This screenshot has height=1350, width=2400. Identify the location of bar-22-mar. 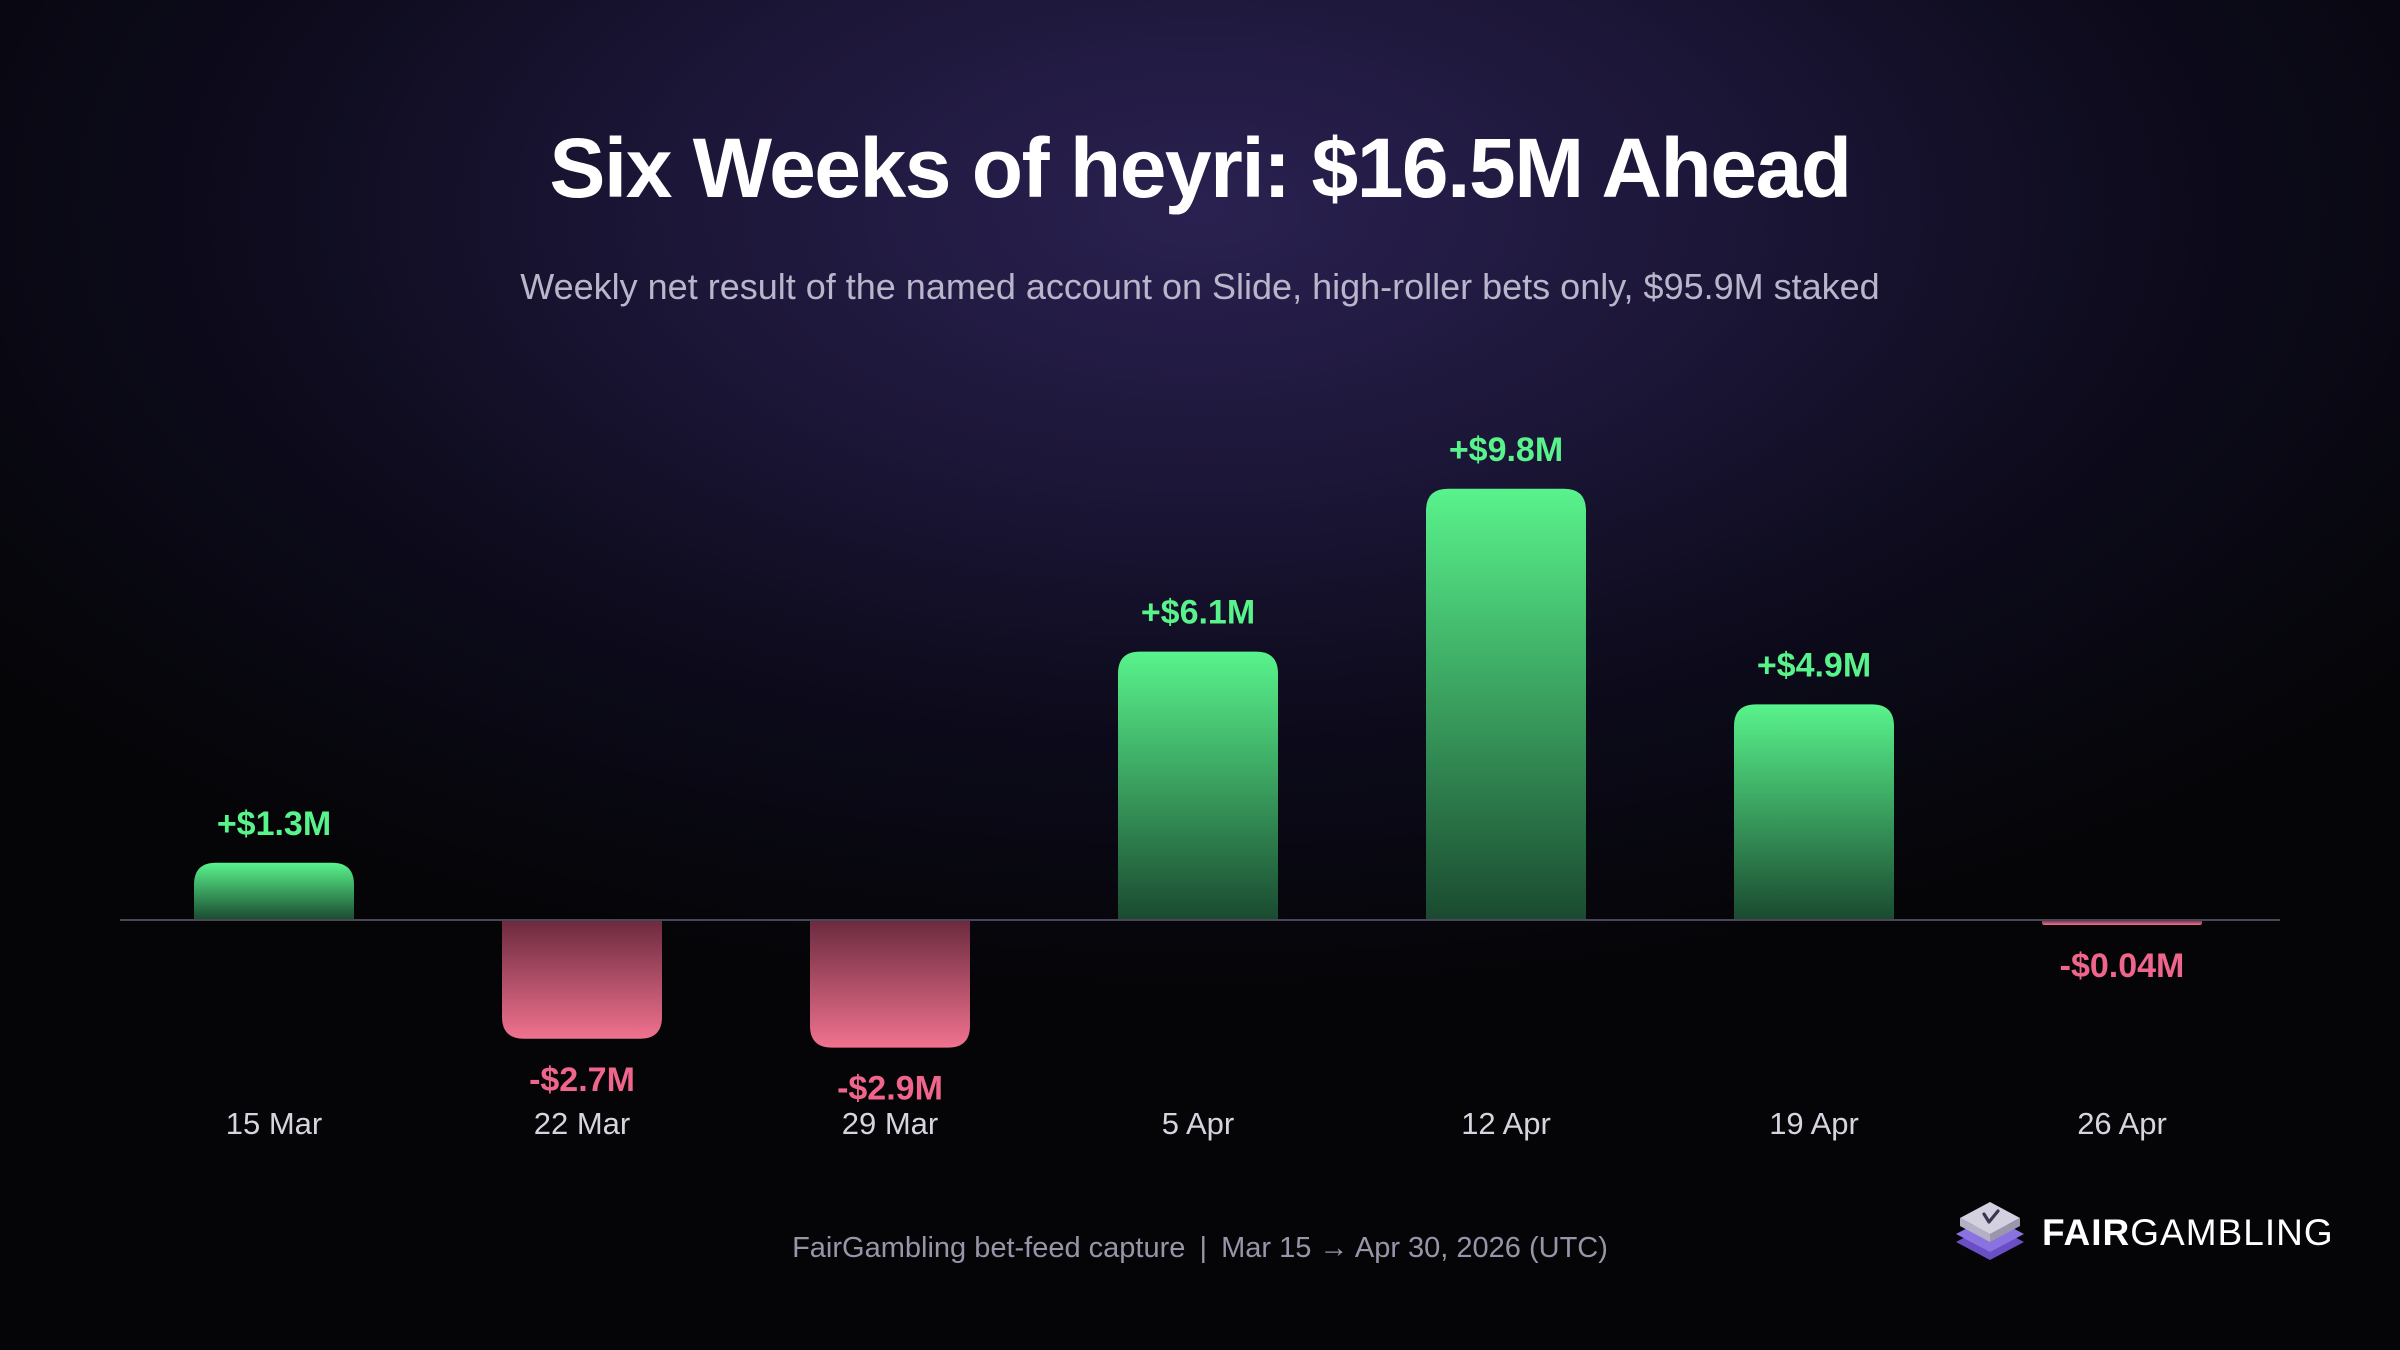
(582, 979).